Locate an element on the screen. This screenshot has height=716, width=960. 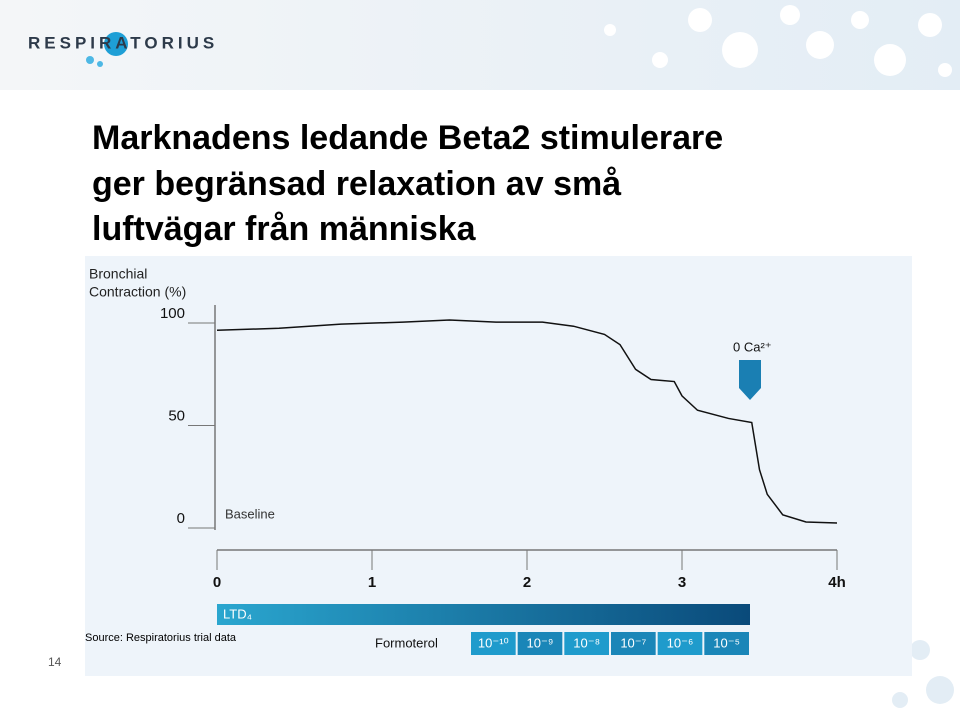
logo: RESPIRATORIUS is located at coordinates (123, 42).